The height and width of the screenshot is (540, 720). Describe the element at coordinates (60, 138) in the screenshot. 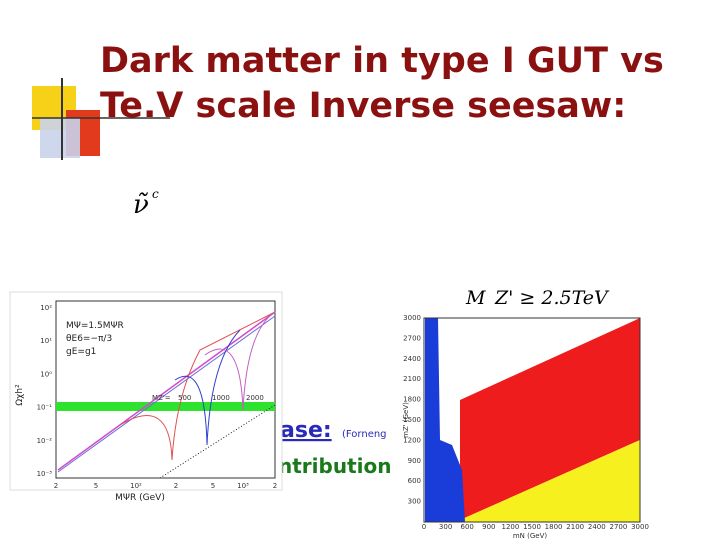

I see `deco-blue` at that location.